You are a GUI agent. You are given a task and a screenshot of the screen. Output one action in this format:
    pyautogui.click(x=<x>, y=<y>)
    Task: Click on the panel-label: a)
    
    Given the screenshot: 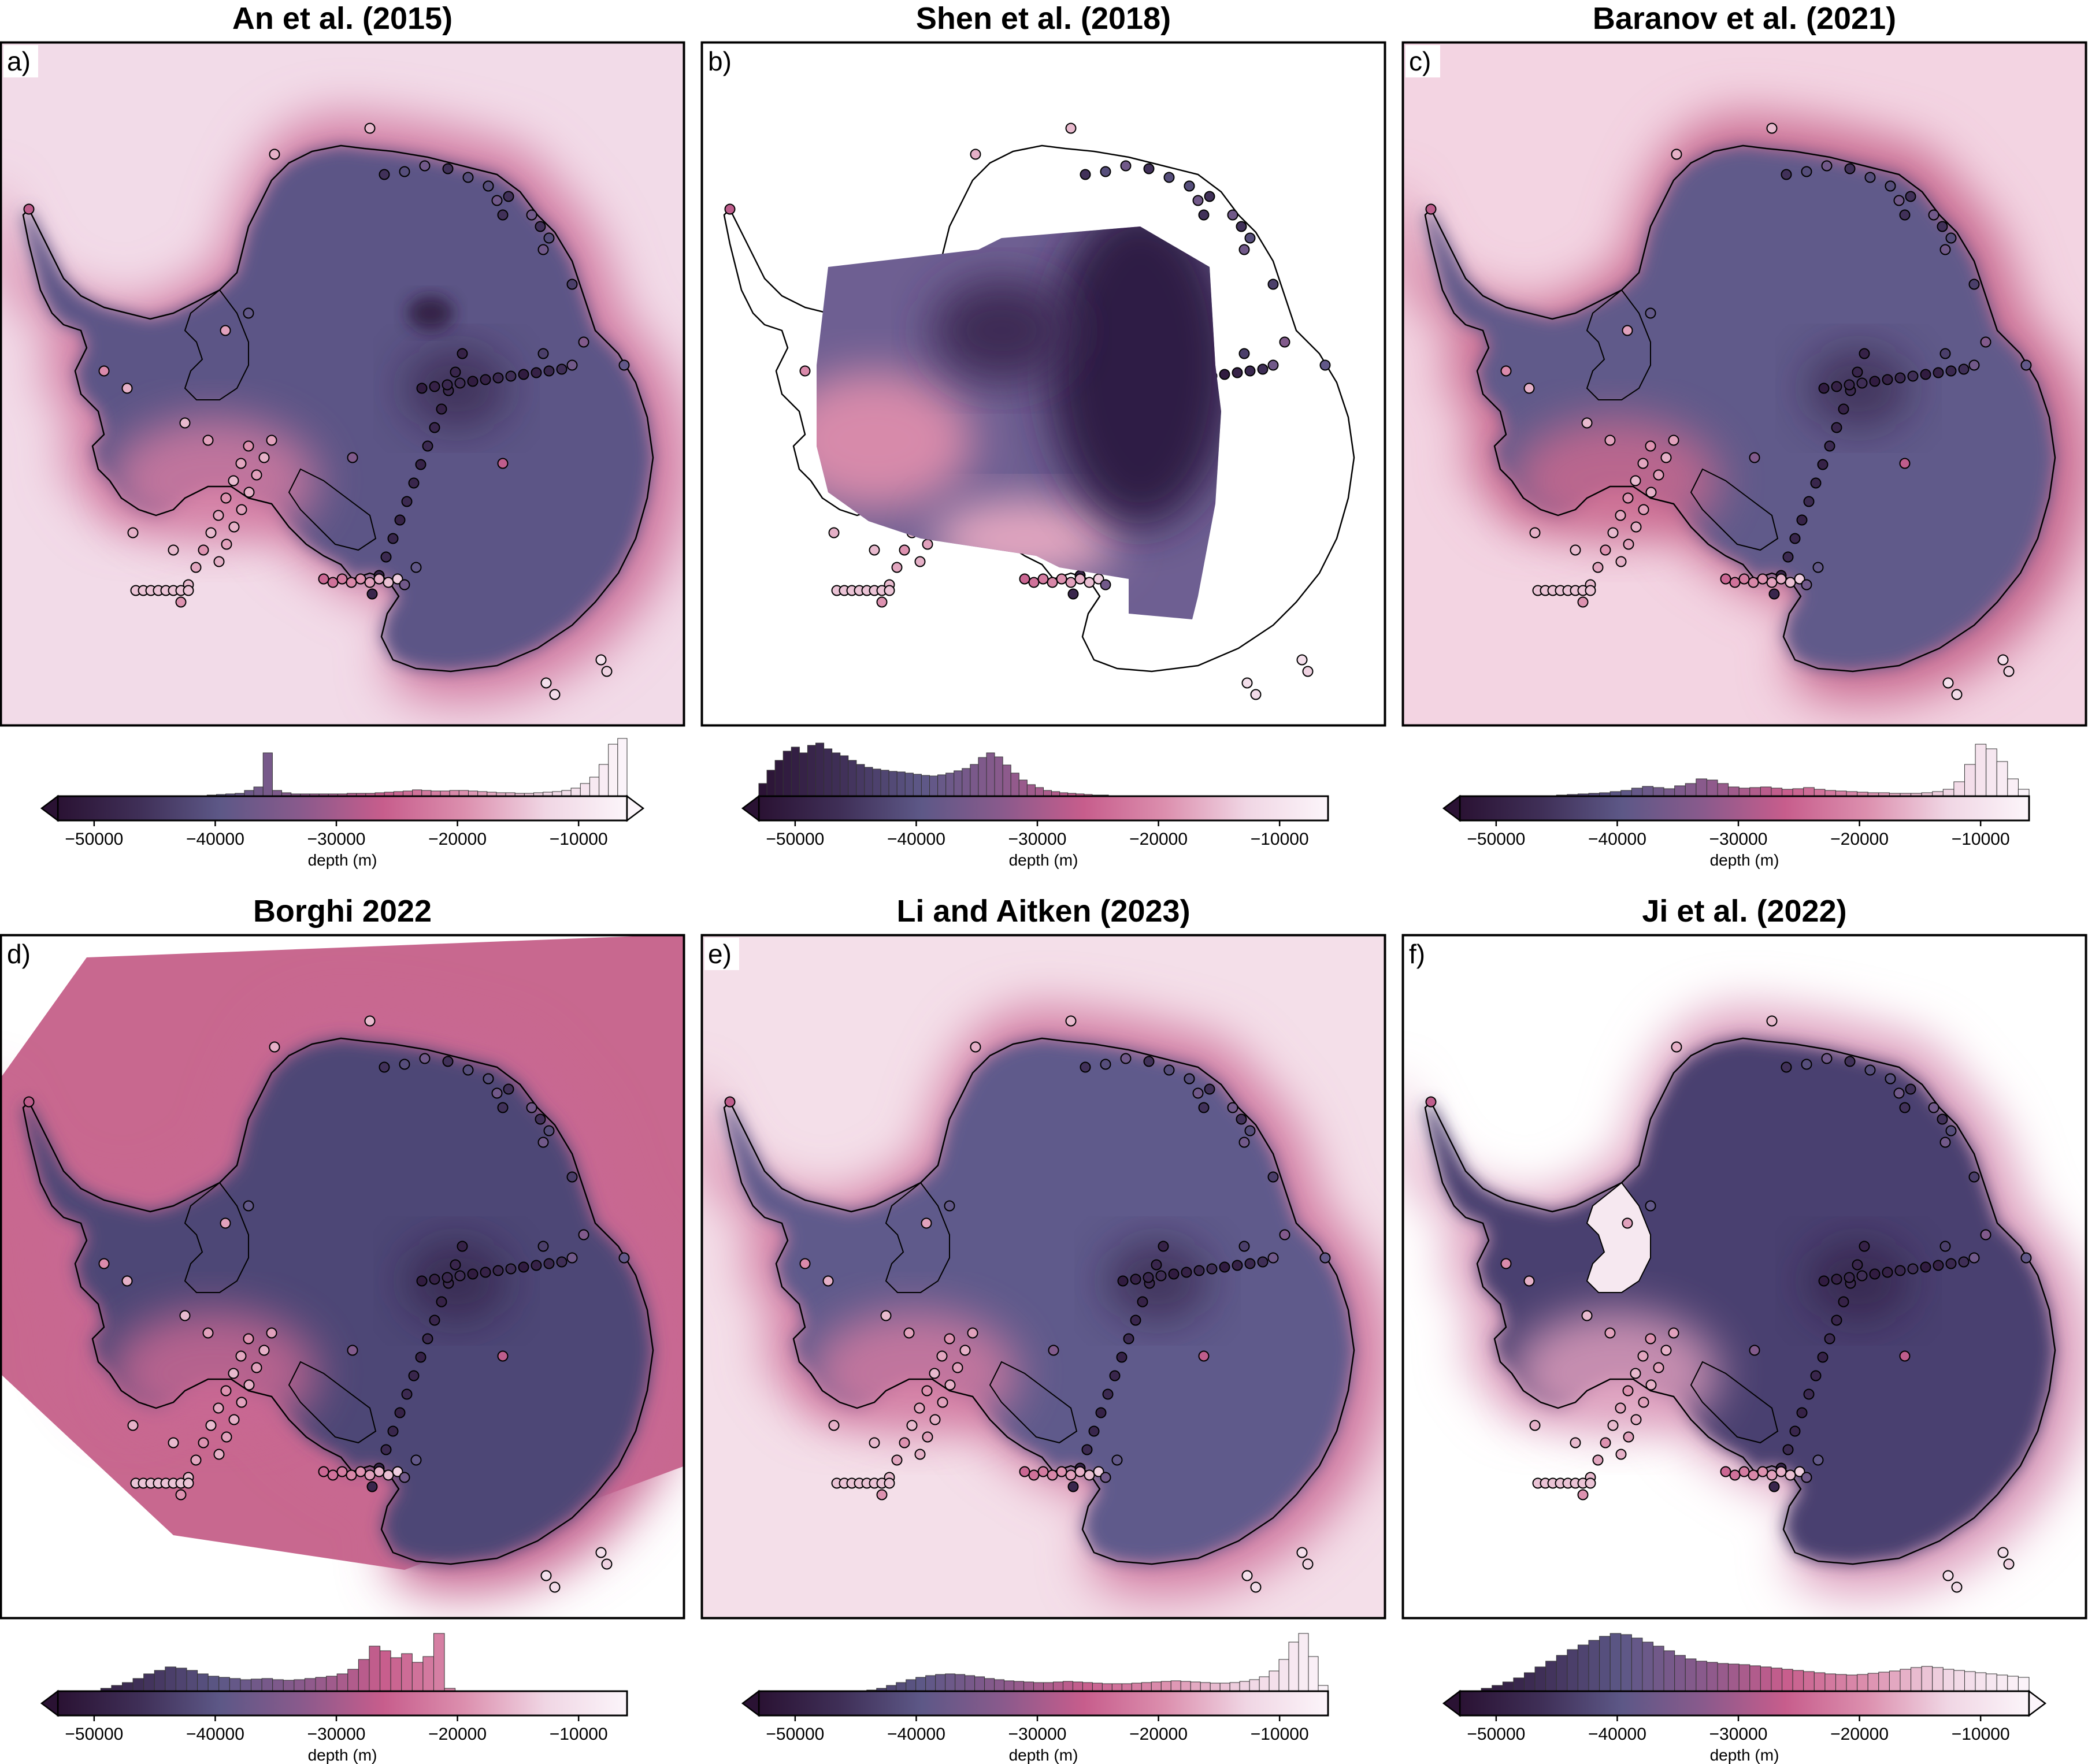 What is the action you would take?
    pyautogui.click(x=19, y=61)
    